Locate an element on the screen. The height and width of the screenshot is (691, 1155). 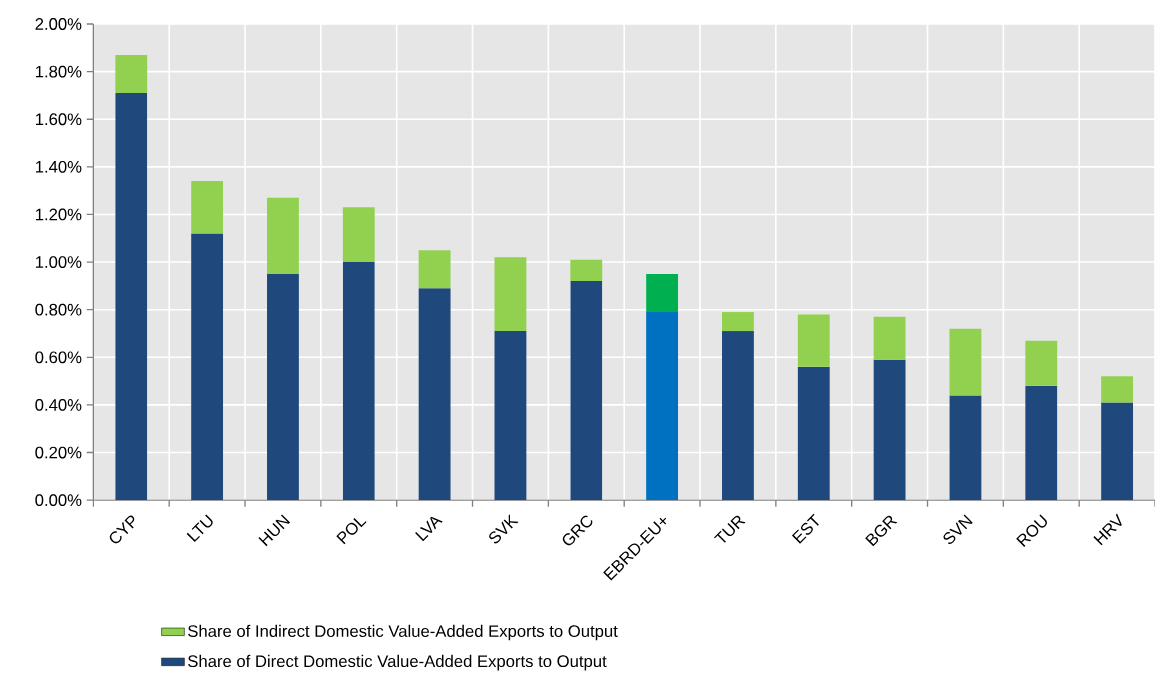
y-tick-label: 2.00% is located at coordinates (58, 24).